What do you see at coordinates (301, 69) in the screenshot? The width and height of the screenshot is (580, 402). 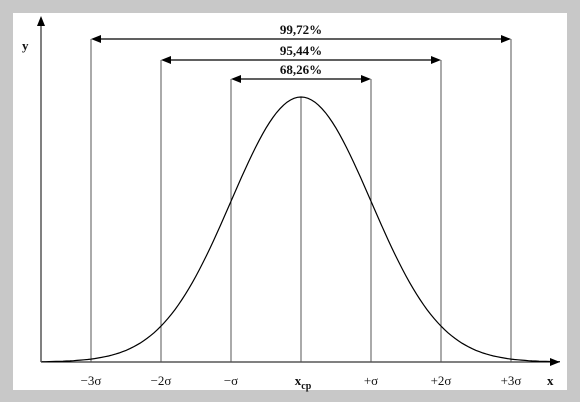 I see `interval-label-0: 68,26%` at bounding box center [301, 69].